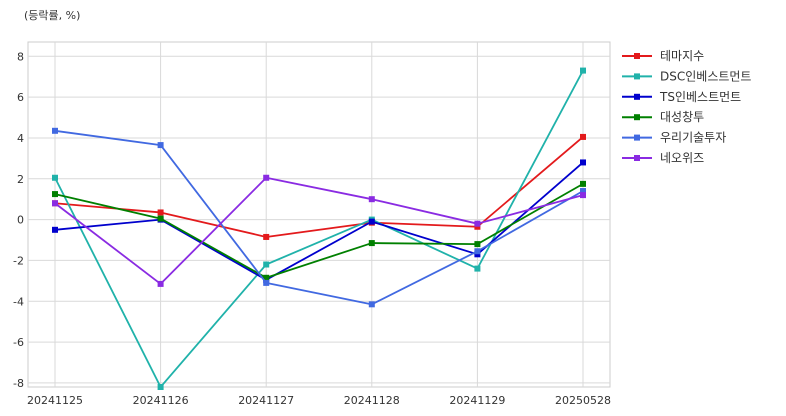 This screenshot has width=786, height=416. What do you see at coordinates (372, 400) in the screenshot?
I see `x-tick-label: 20241128` at bounding box center [372, 400].